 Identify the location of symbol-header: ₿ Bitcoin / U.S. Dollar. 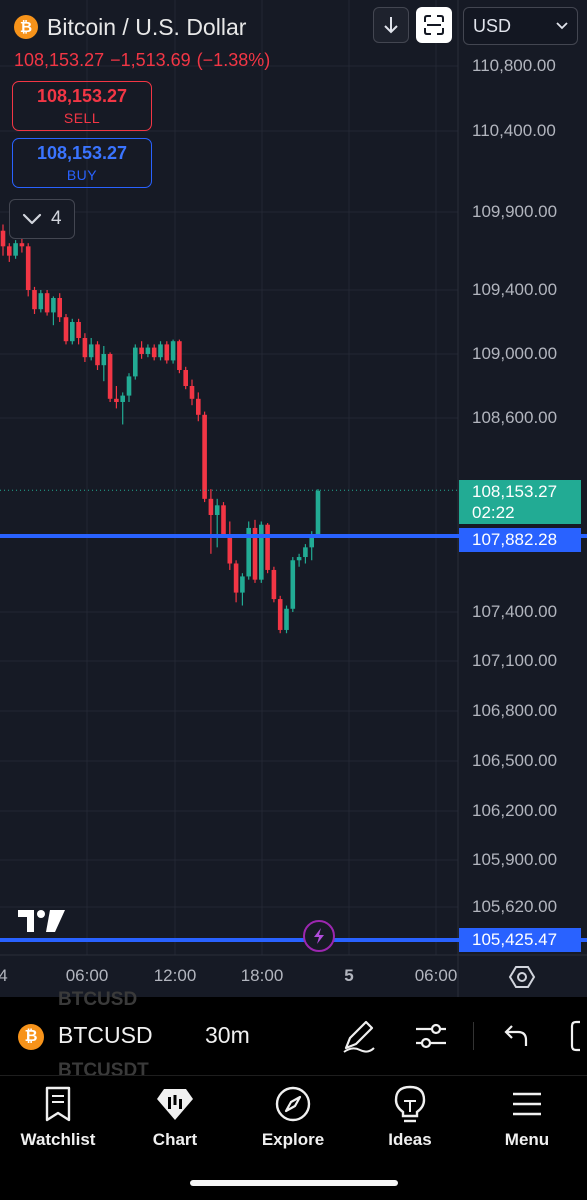
(130, 27).